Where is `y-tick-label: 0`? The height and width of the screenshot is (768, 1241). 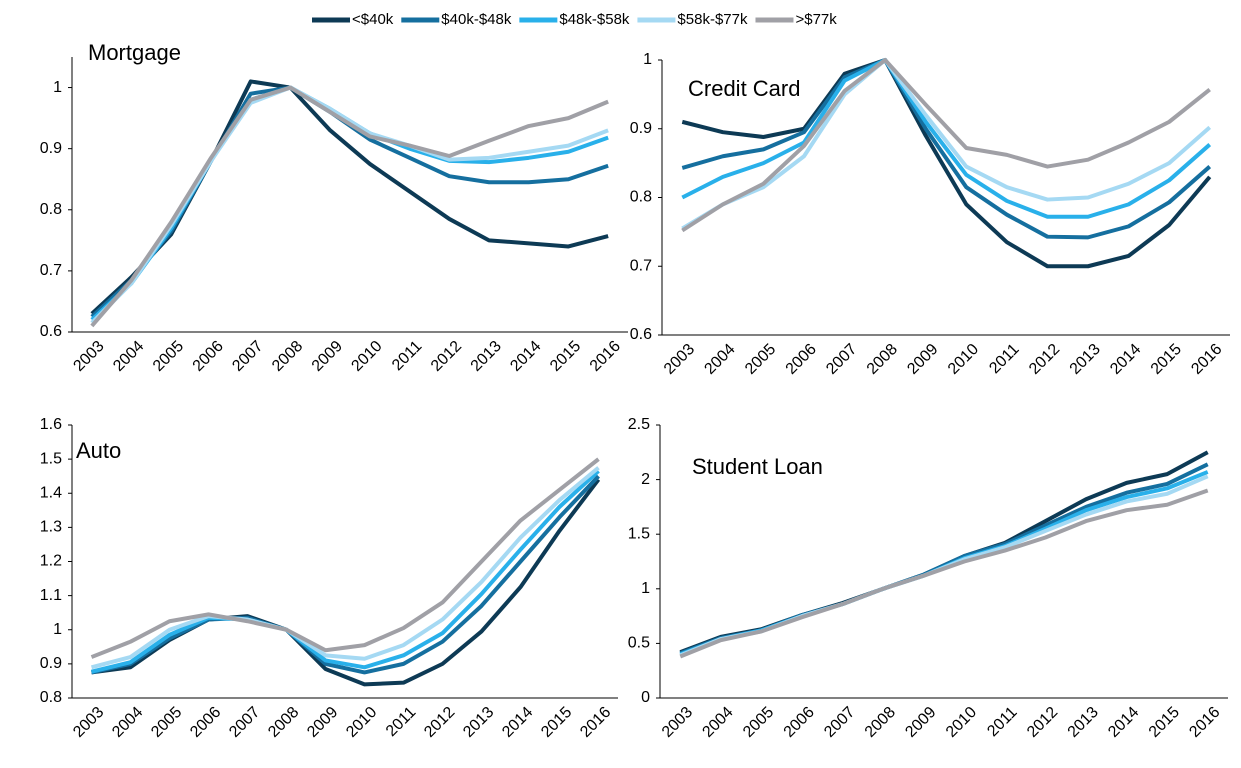
y-tick-label: 0 is located at coordinates (645, 697).